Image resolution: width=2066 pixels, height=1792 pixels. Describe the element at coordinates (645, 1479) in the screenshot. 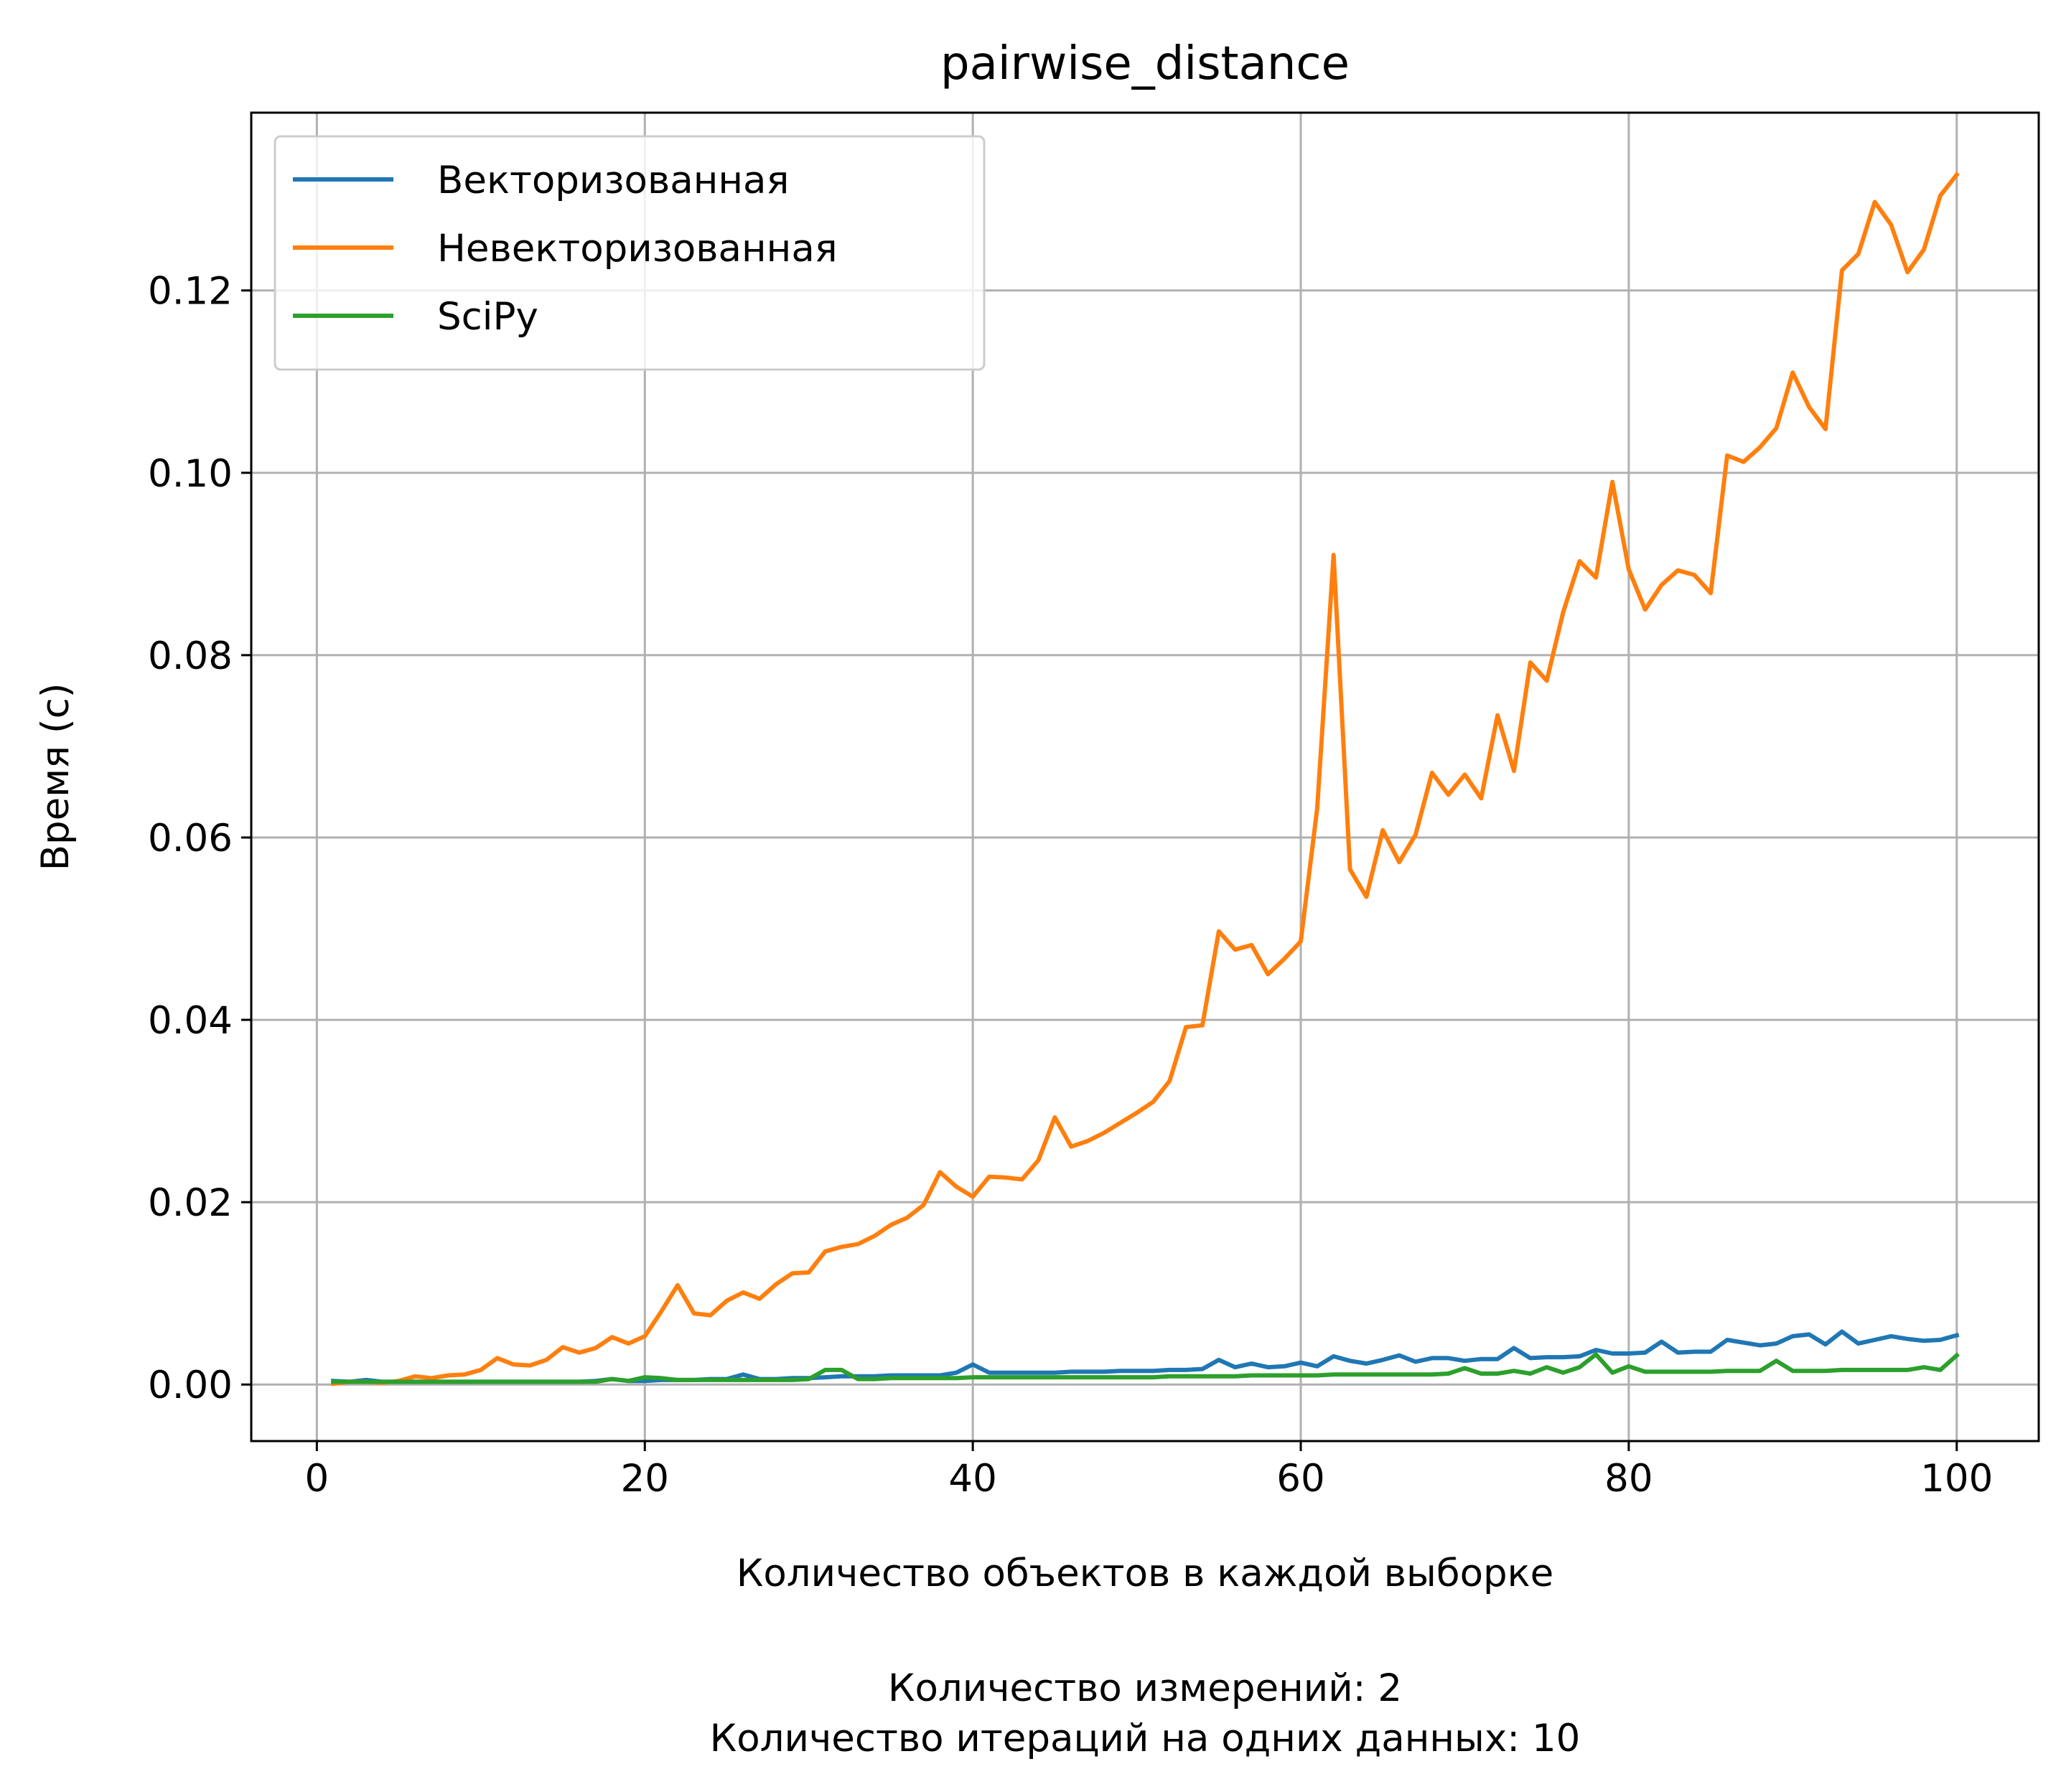

I see `x-tick-label: 20` at that location.